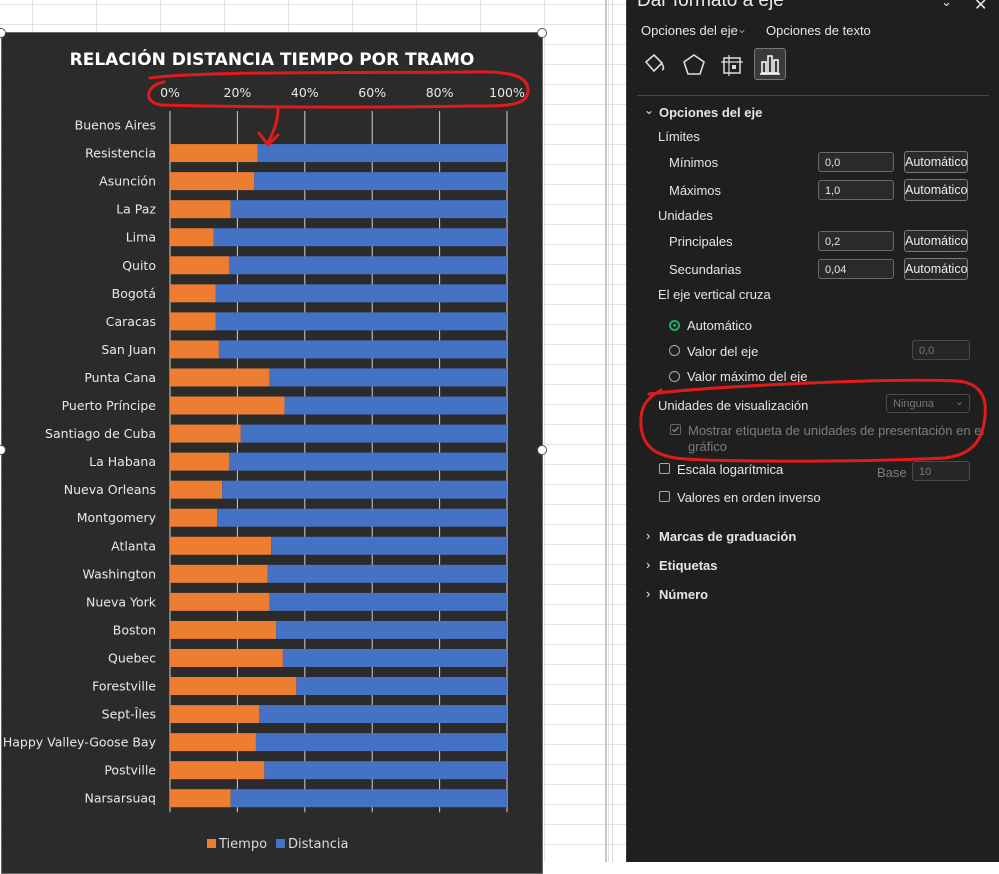 This screenshot has height=874, width=999. I want to click on category-label: Nueva Orleans, so click(110, 489).